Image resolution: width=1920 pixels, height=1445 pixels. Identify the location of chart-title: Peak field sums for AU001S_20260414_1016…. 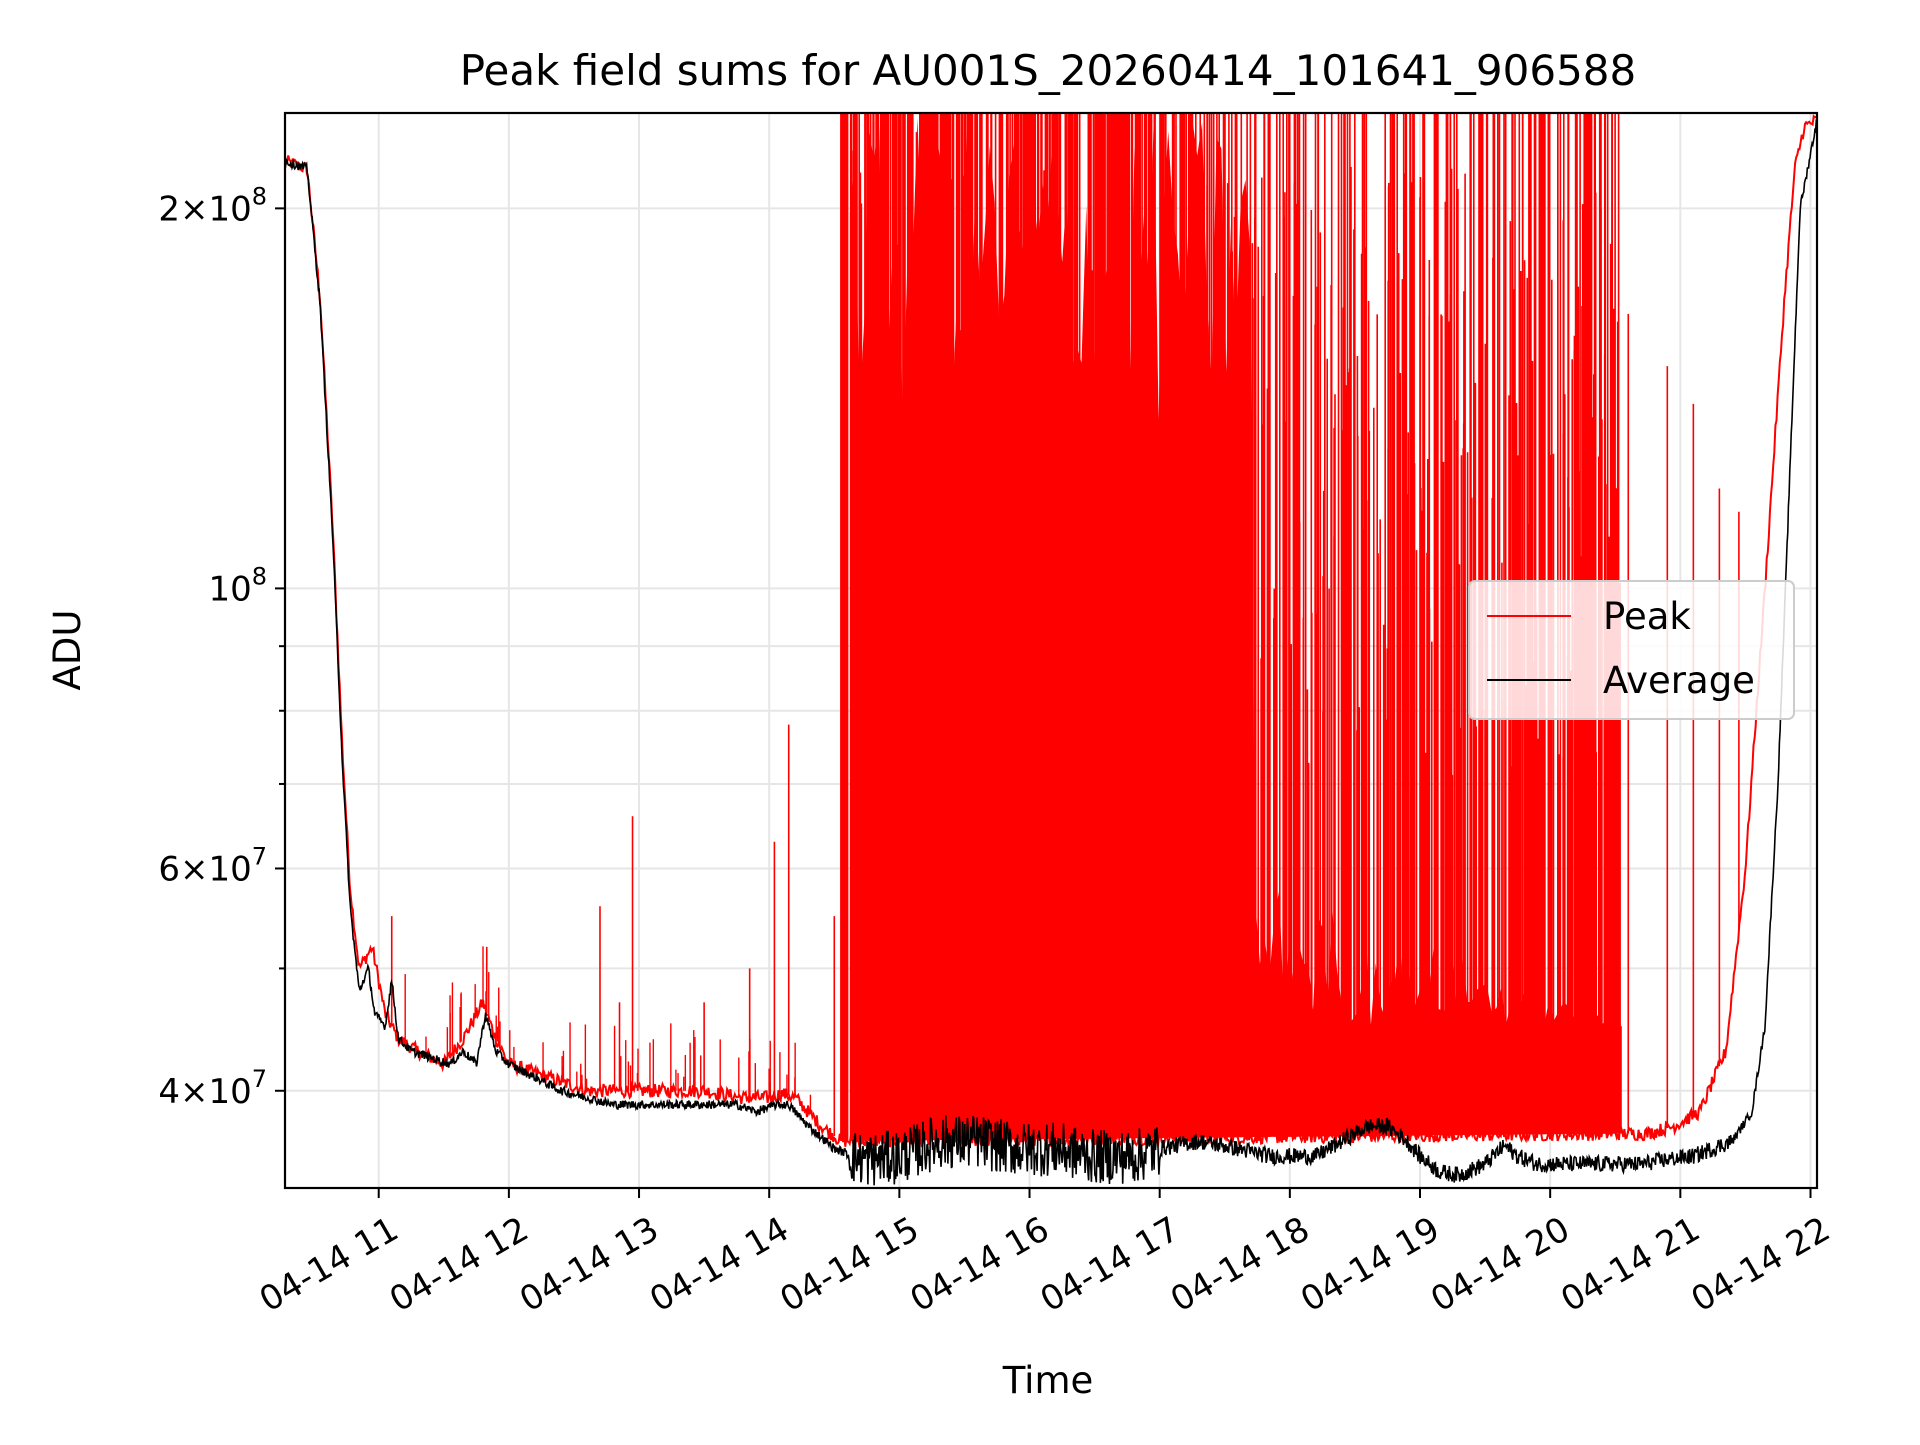
(1048, 70).